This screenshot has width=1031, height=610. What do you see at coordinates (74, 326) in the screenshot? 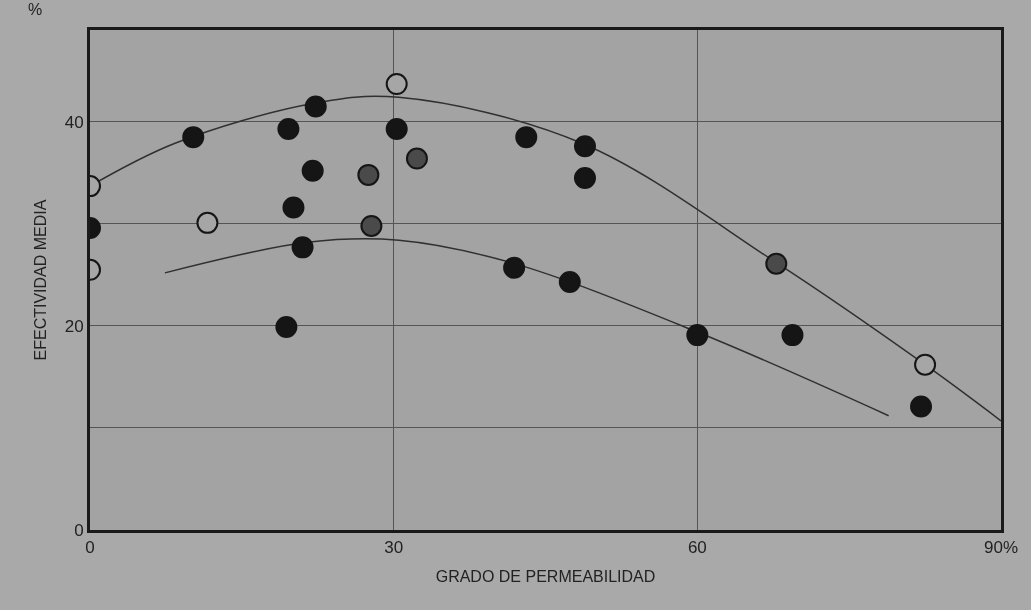
I see `y-tick-label: 20` at bounding box center [74, 326].